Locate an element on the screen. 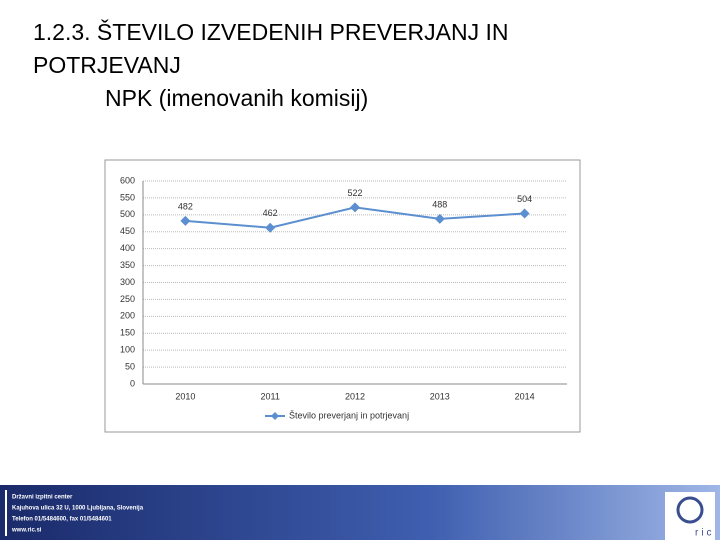  footer-text: Telefon 01/5484600, fax 01/5484601 is located at coordinates (62, 520).